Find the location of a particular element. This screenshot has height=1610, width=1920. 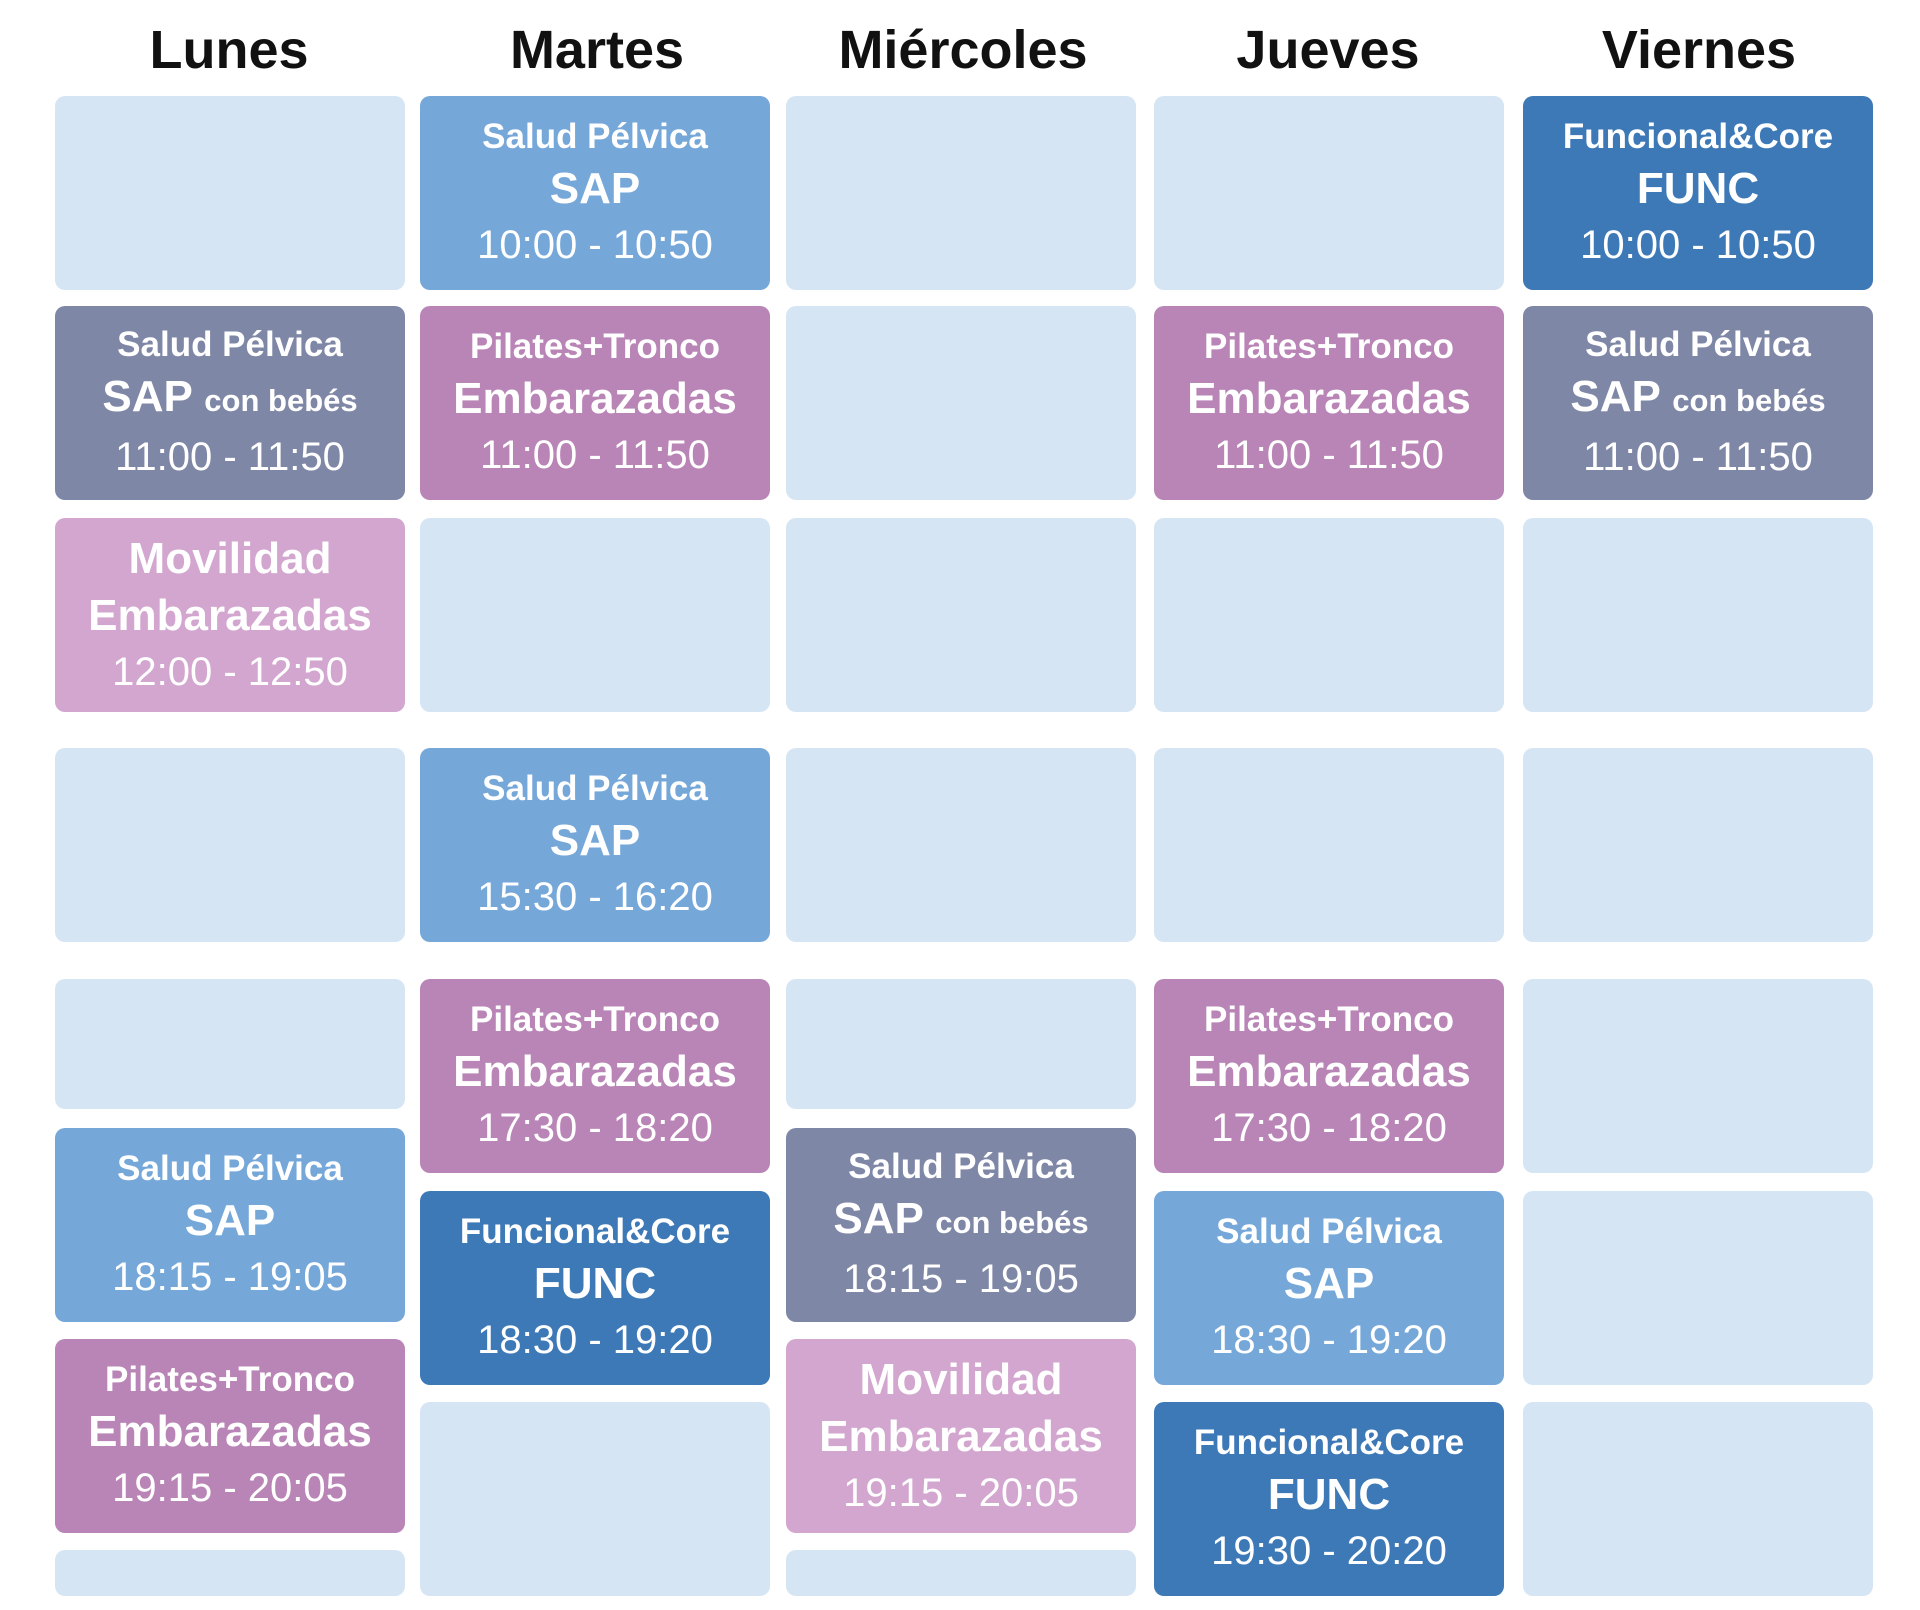

class-time: 19:30 - 20:20 is located at coordinates (1329, 1551).